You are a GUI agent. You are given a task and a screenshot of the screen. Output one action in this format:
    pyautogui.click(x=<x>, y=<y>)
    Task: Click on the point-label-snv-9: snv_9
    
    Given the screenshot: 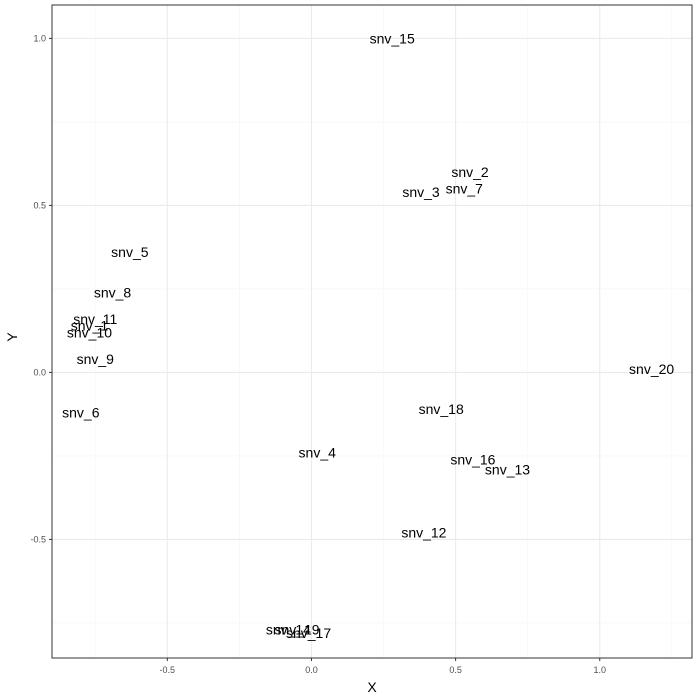 What is the action you would take?
    pyautogui.click(x=96, y=359)
    